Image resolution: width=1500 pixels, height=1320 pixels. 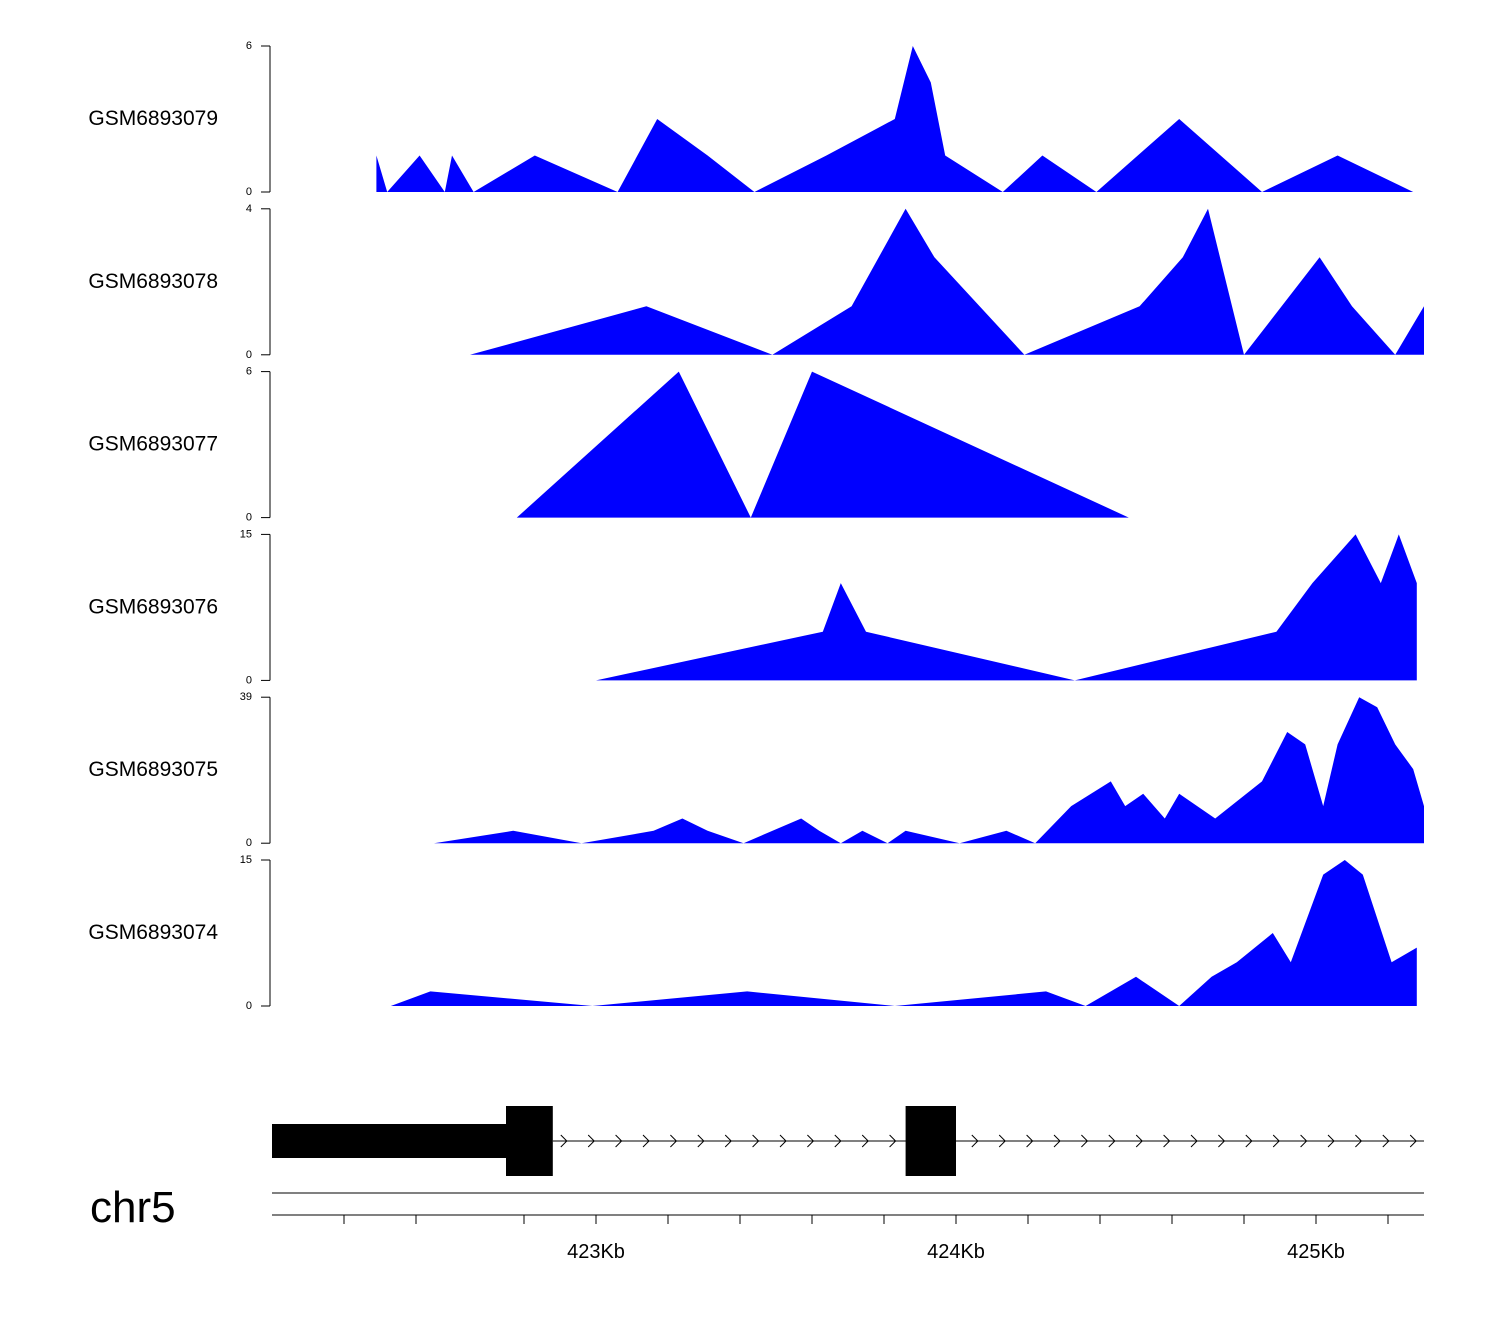 What do you see at coordinates (822, 444) in the screenshot?
I see `signal-area-GSM6893077` at bounding box center [822, 444].